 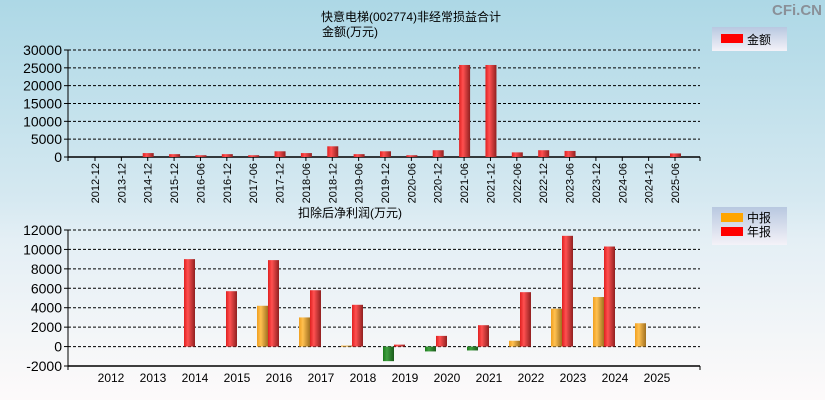 What do you see at coordinates (531, 378) in the screenshot?
I see `x-tick-label: 2022` at bounding box center [531, 378].